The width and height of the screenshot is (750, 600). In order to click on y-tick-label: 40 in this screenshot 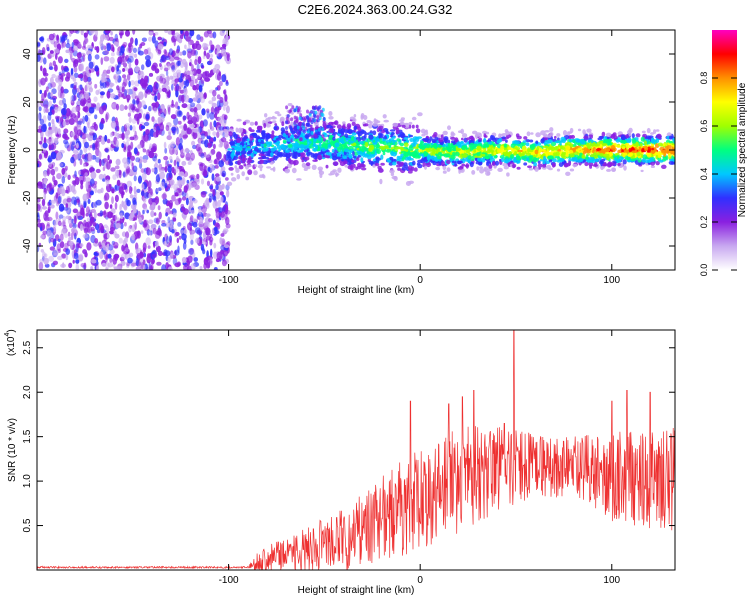, I will do `click(27, 54)`.